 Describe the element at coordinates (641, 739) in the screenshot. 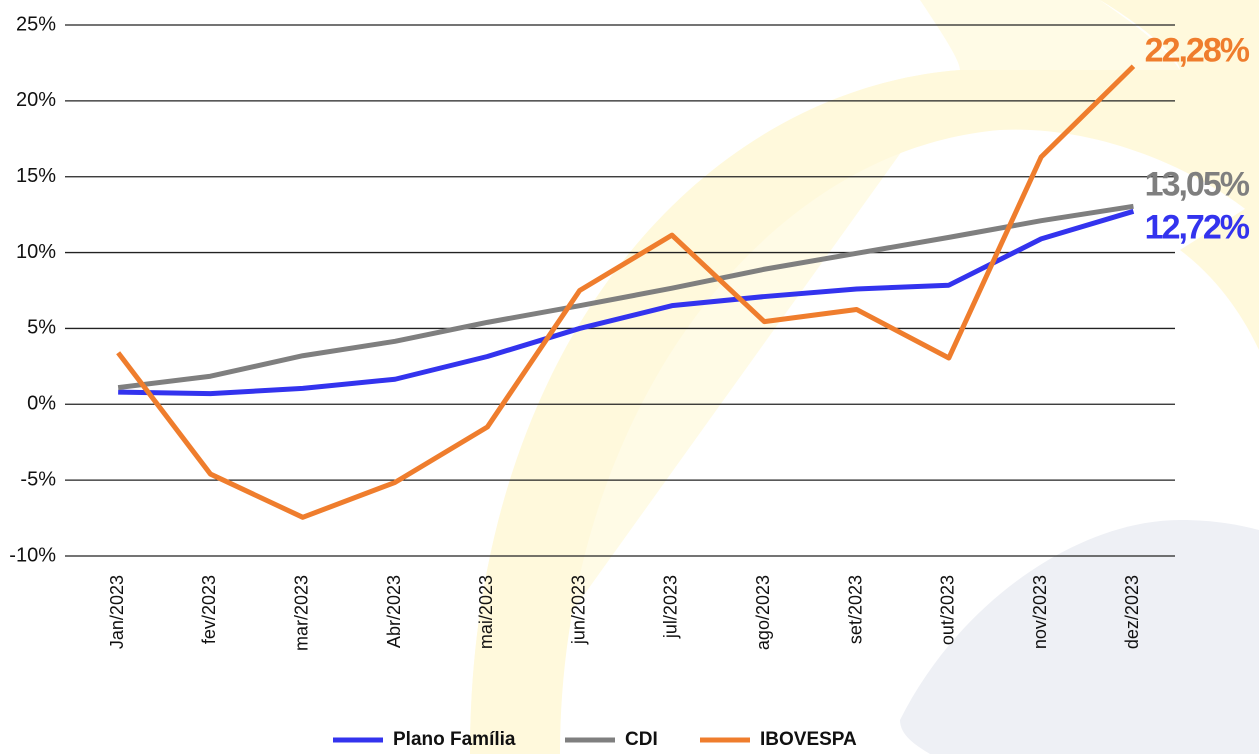

I see `legend-label: CDI` at that location.